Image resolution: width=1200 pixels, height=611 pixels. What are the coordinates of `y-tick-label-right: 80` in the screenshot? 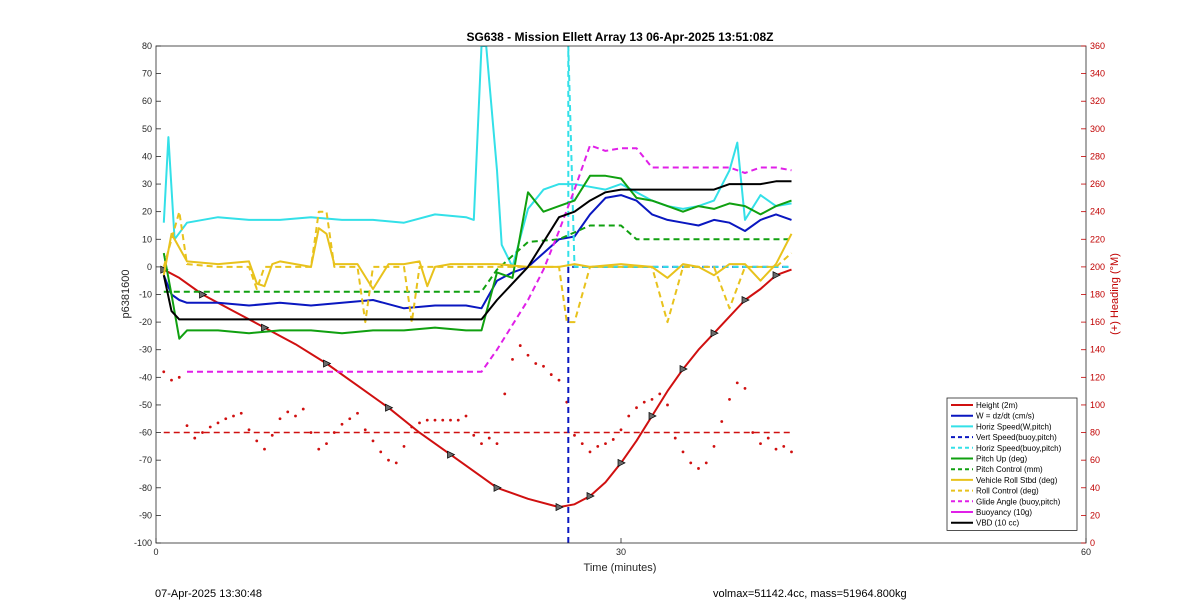 It's located at (1095, 433).